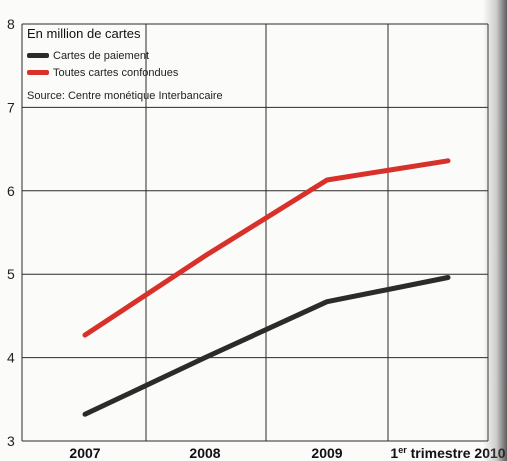  I want to click on y-tick-label: 5, so click(11, 274).